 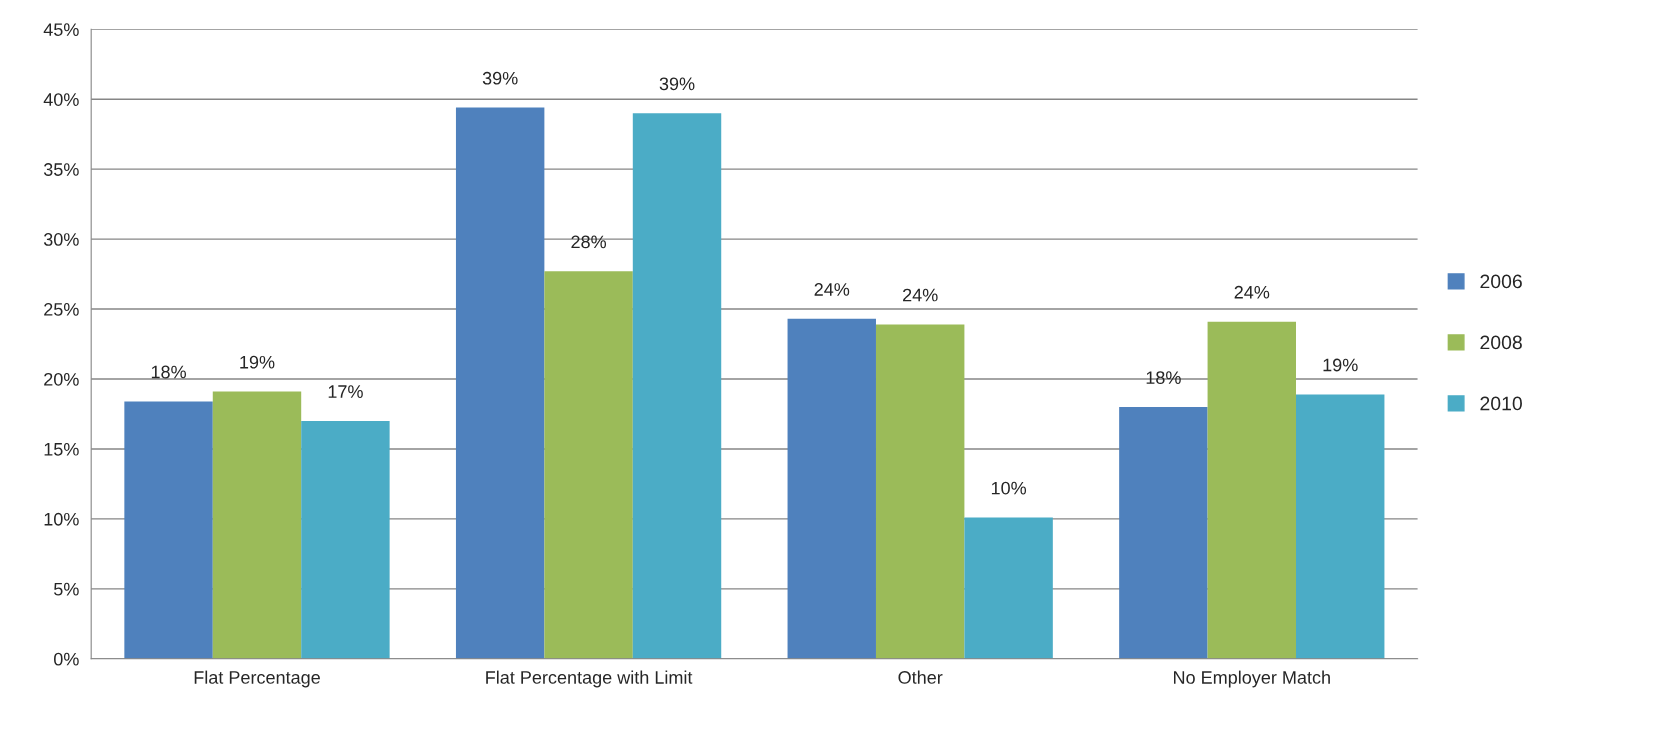 I want to click on x-tick-label: Flat Percentage with Limit, so click(x=589, y=679).